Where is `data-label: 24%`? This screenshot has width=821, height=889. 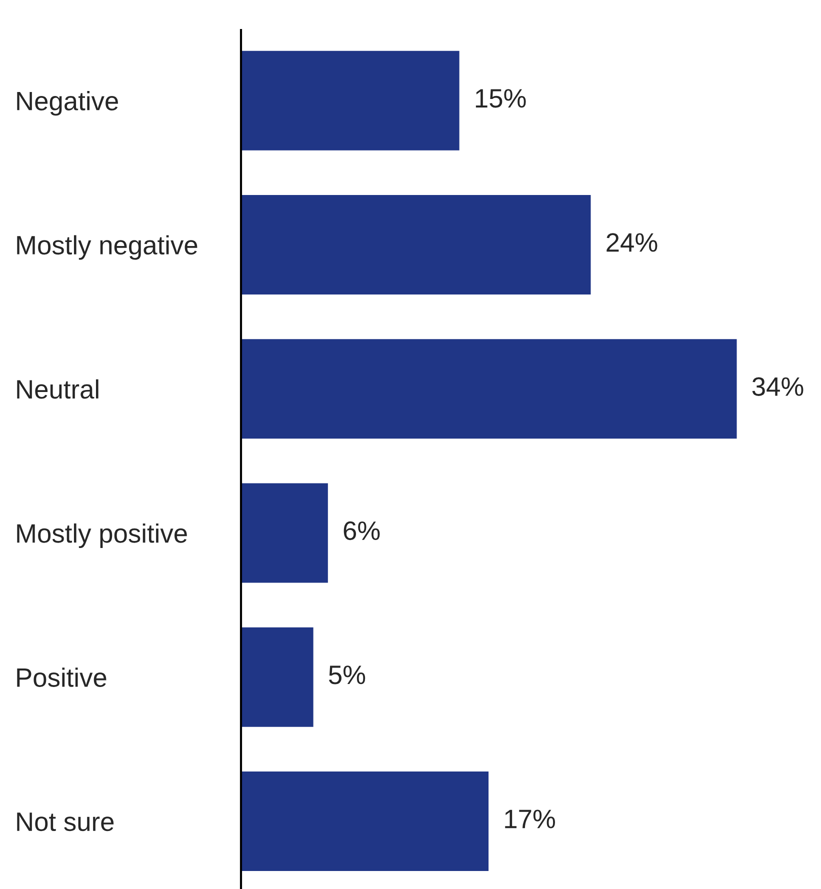 data-label: 24% is located at coordinates (632, 242).